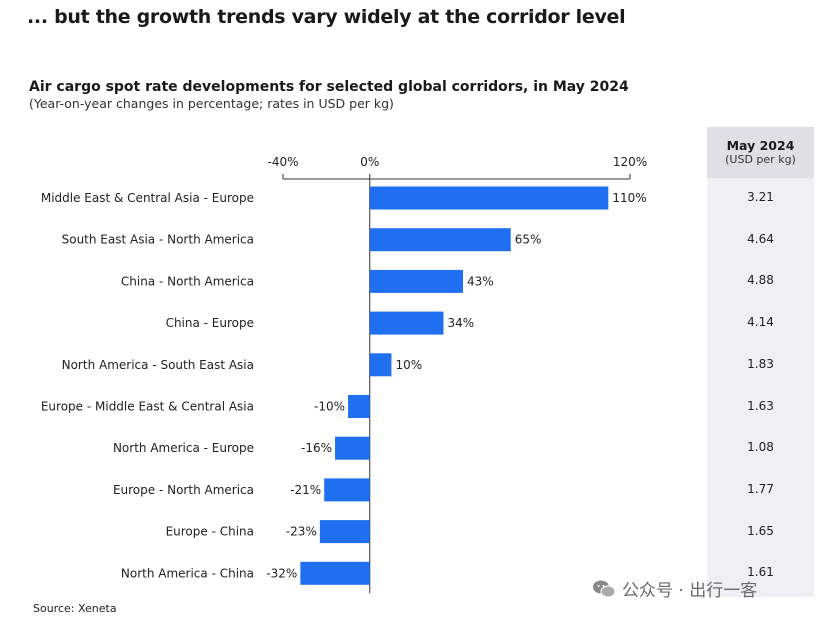 Image resolution: width=827 pixels, height=621 pixels. I want to click on rate-column-header: May 2024 (USD per kg), so click(760, 152).